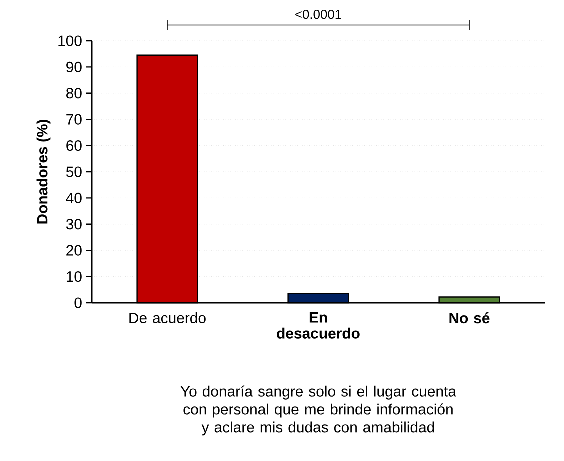  Describe the element at coordinates (470, 318) in the screenshot. I see `x-tick-label: No sé` at that location.